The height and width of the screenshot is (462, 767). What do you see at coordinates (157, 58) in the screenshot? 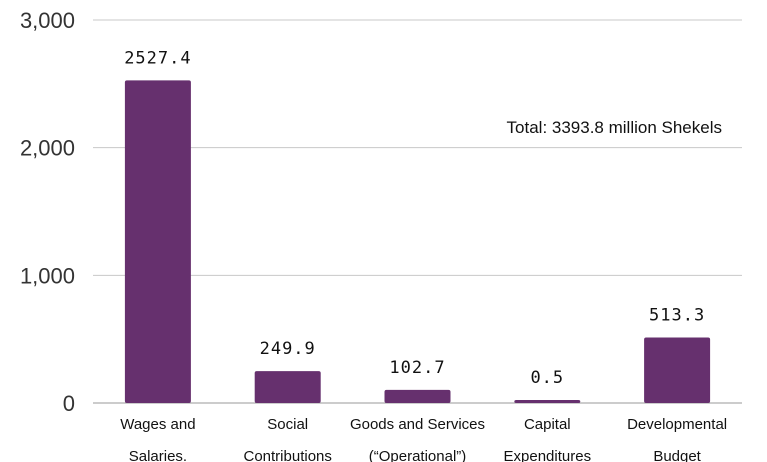
I see `data-label: 2527.4` at bounding box center [157, 58].